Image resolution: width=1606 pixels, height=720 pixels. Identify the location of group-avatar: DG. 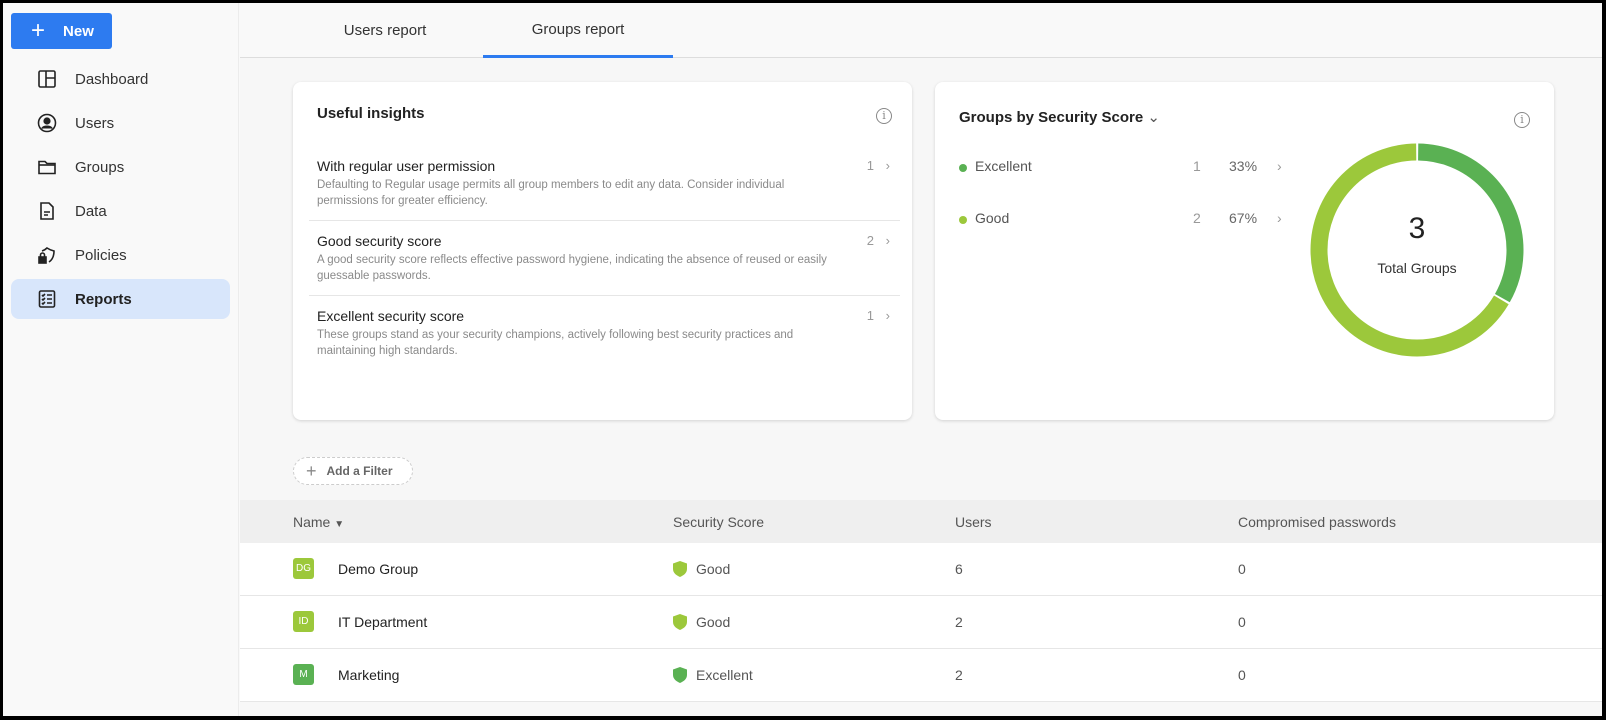
(303, 568).